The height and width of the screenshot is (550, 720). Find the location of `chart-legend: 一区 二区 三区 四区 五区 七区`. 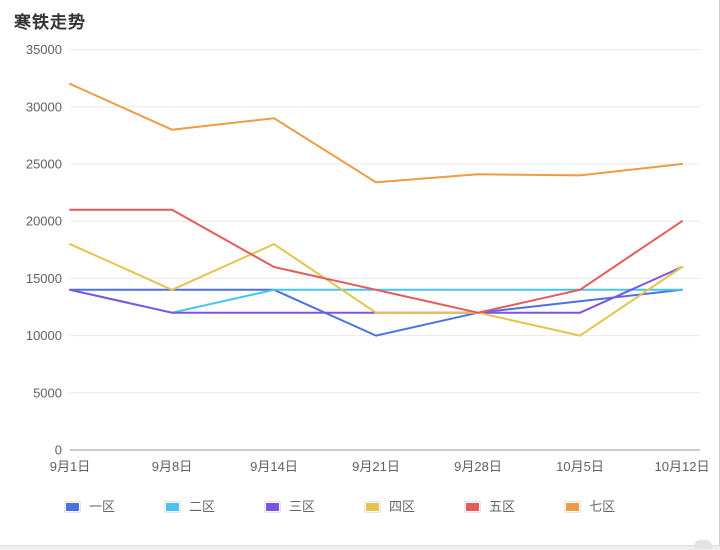

chart-legend: 一区 二区 三区 四区 五区 七区 is located at coordinates (339, 506).